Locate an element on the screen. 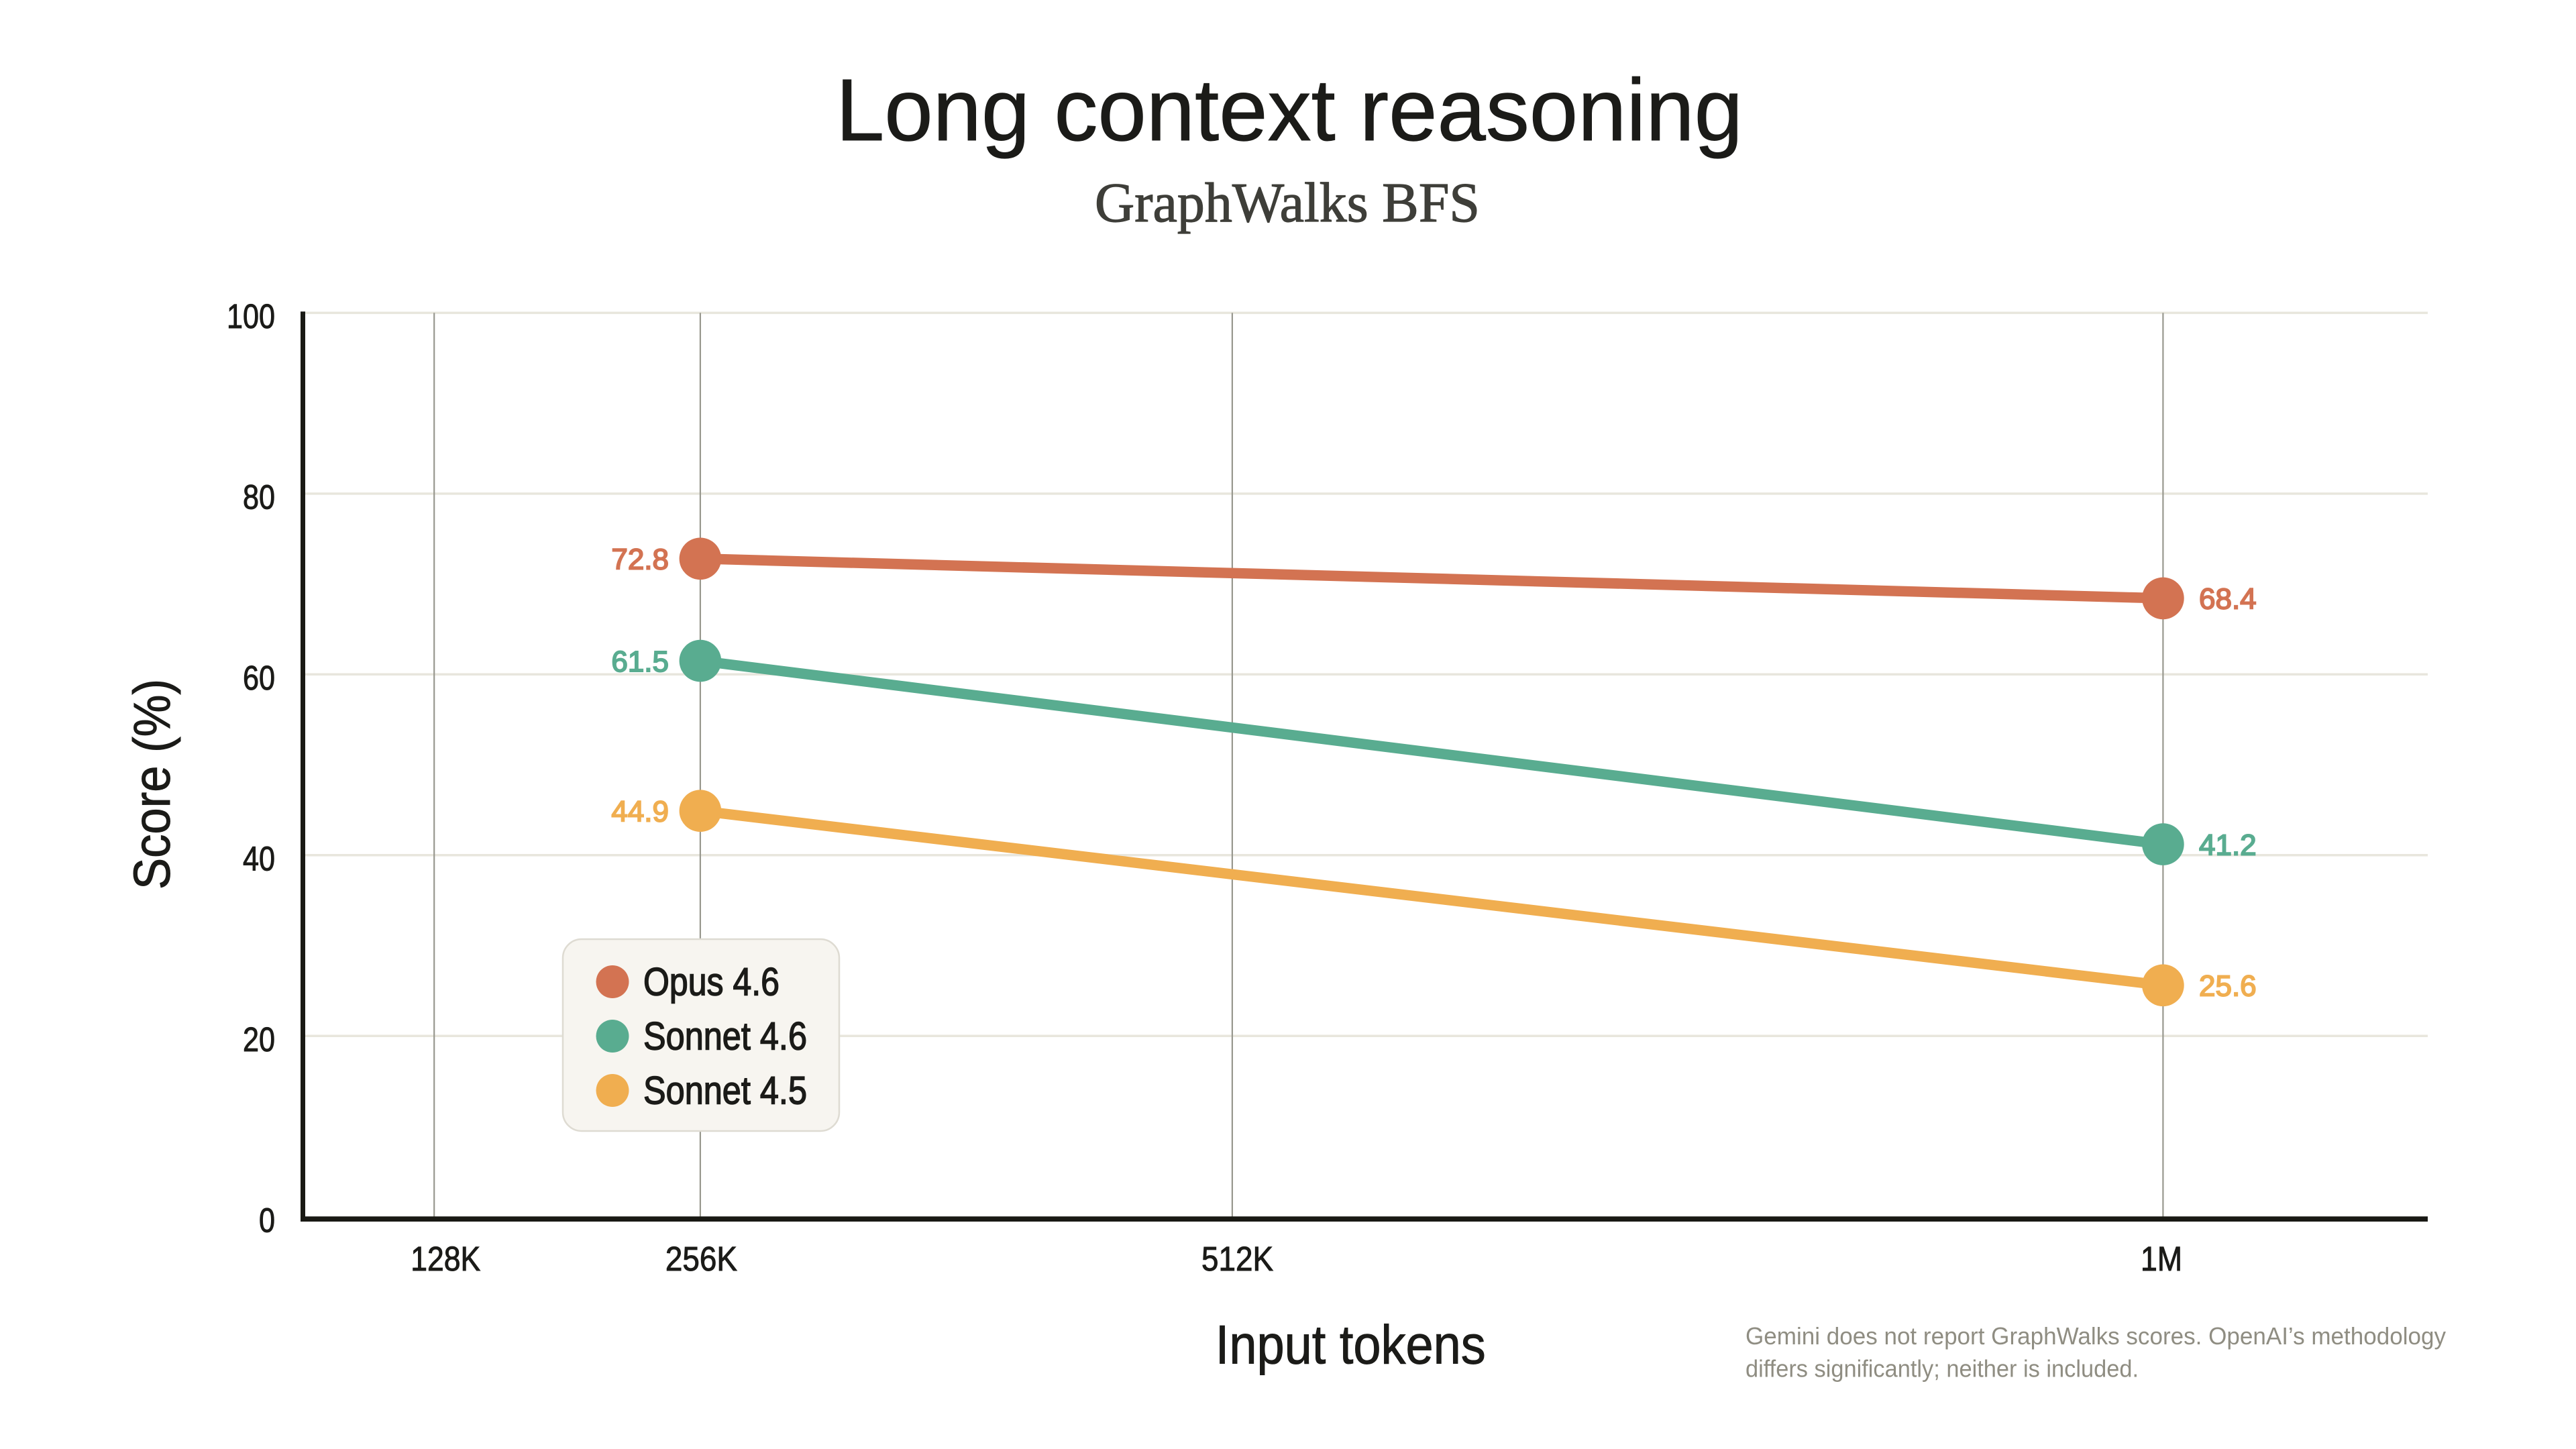  svg-text: 61.5 is located at coordinates (640, 661).